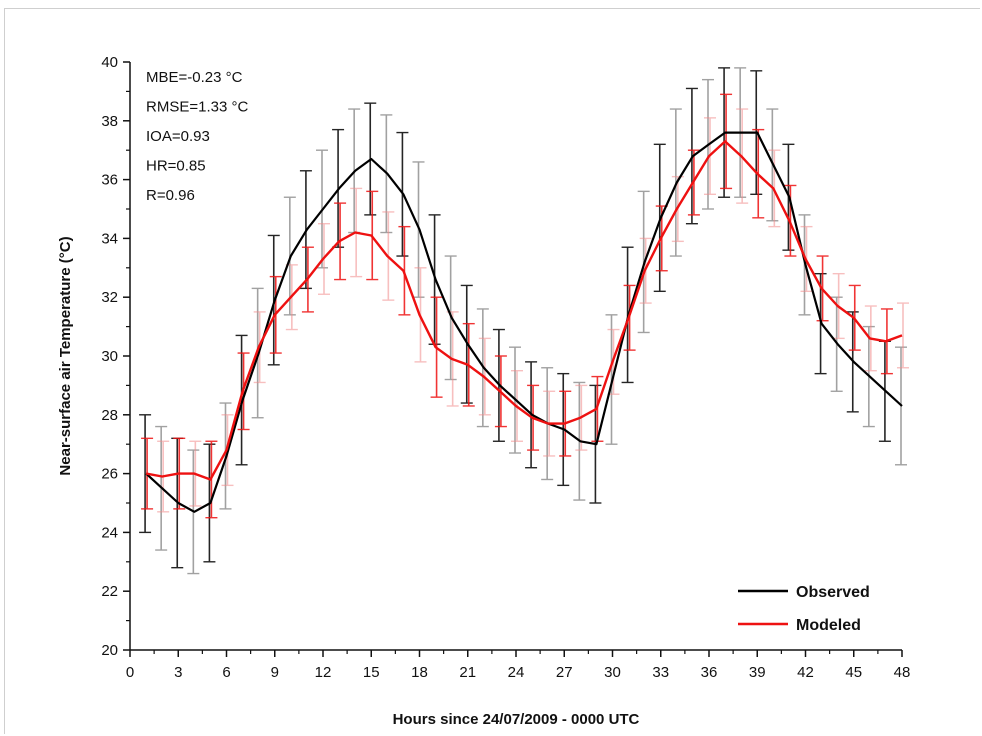  I want to click on observed-error-bar, so click(145, 474).